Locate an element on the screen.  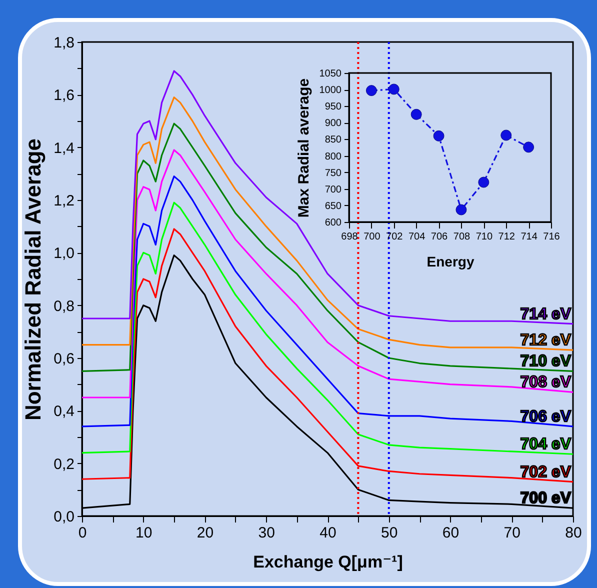
y-axis-title: Normalized Radial Average is located at coordinates (33, 279).